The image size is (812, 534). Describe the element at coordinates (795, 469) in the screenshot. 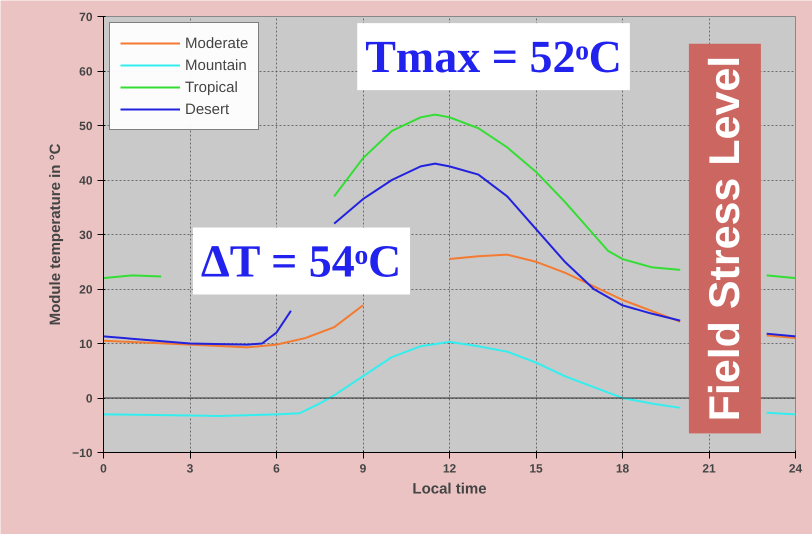

I see `x-tick-label: 24` at that location.